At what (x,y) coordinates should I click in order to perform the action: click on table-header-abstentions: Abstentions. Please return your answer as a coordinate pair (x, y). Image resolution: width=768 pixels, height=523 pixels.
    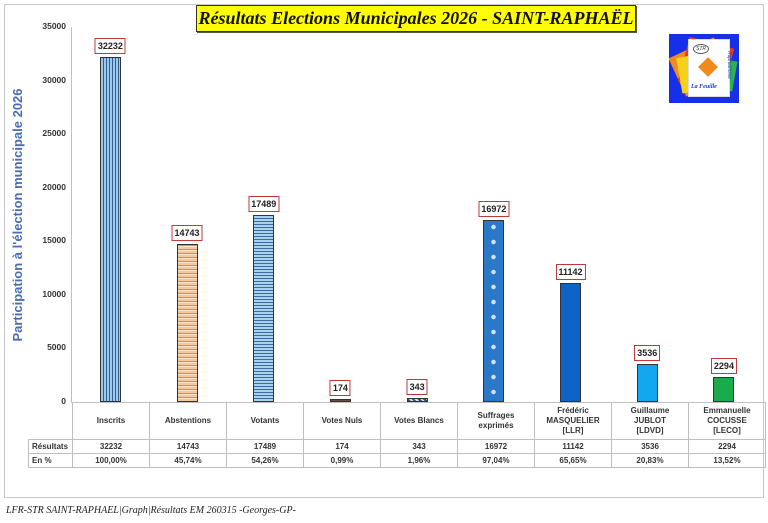
    Looking at the image, I should click on (188, 421).